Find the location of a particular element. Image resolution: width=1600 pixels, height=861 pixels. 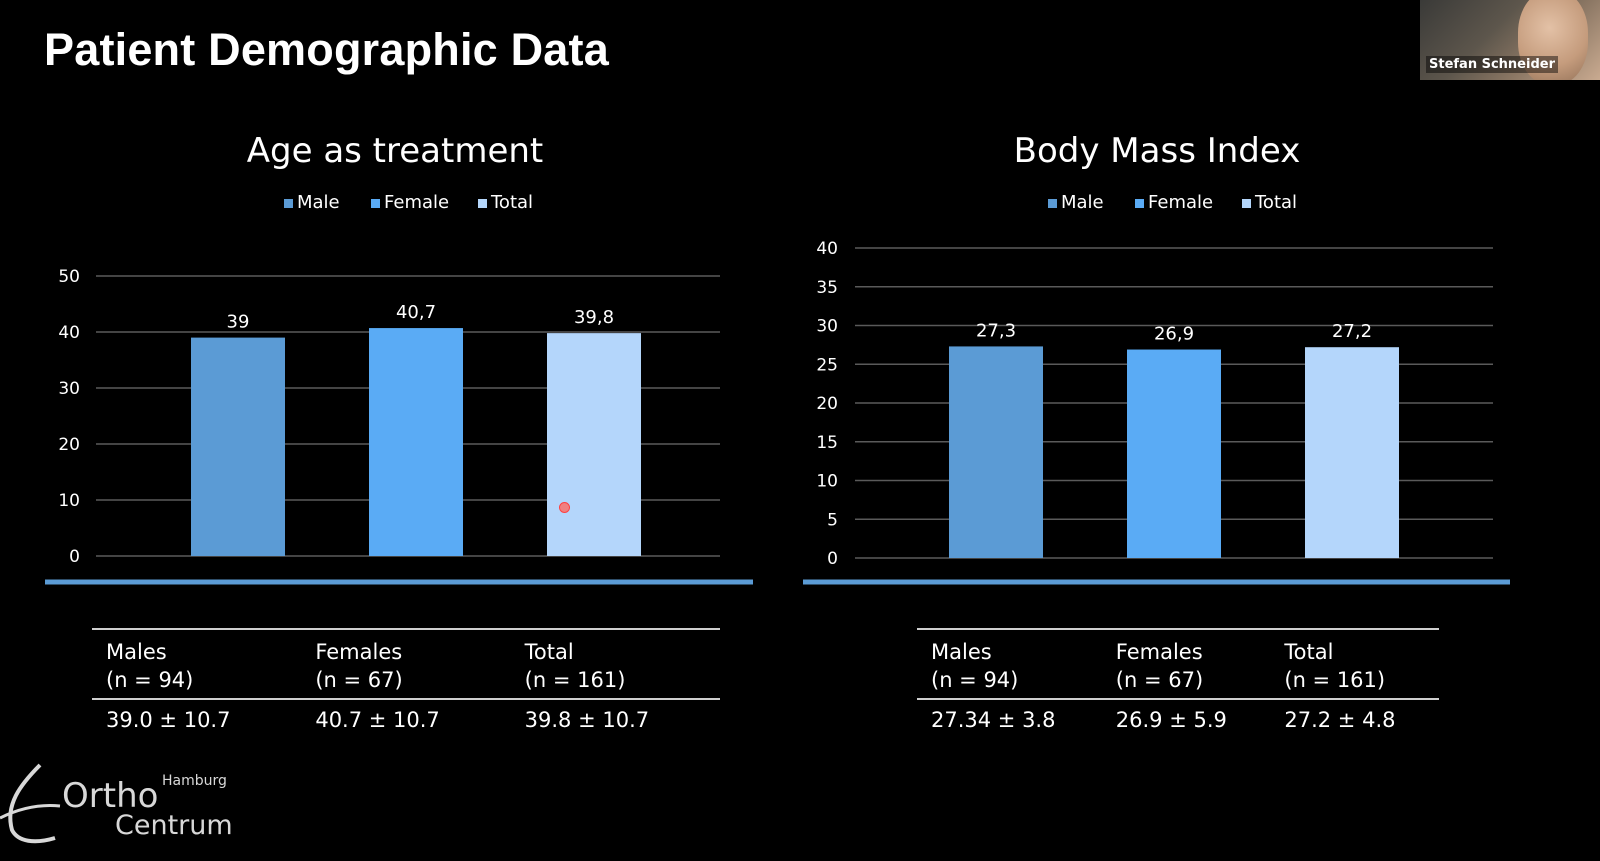

bmi-ytick-25: 25 is located at coordinates (827, 365).